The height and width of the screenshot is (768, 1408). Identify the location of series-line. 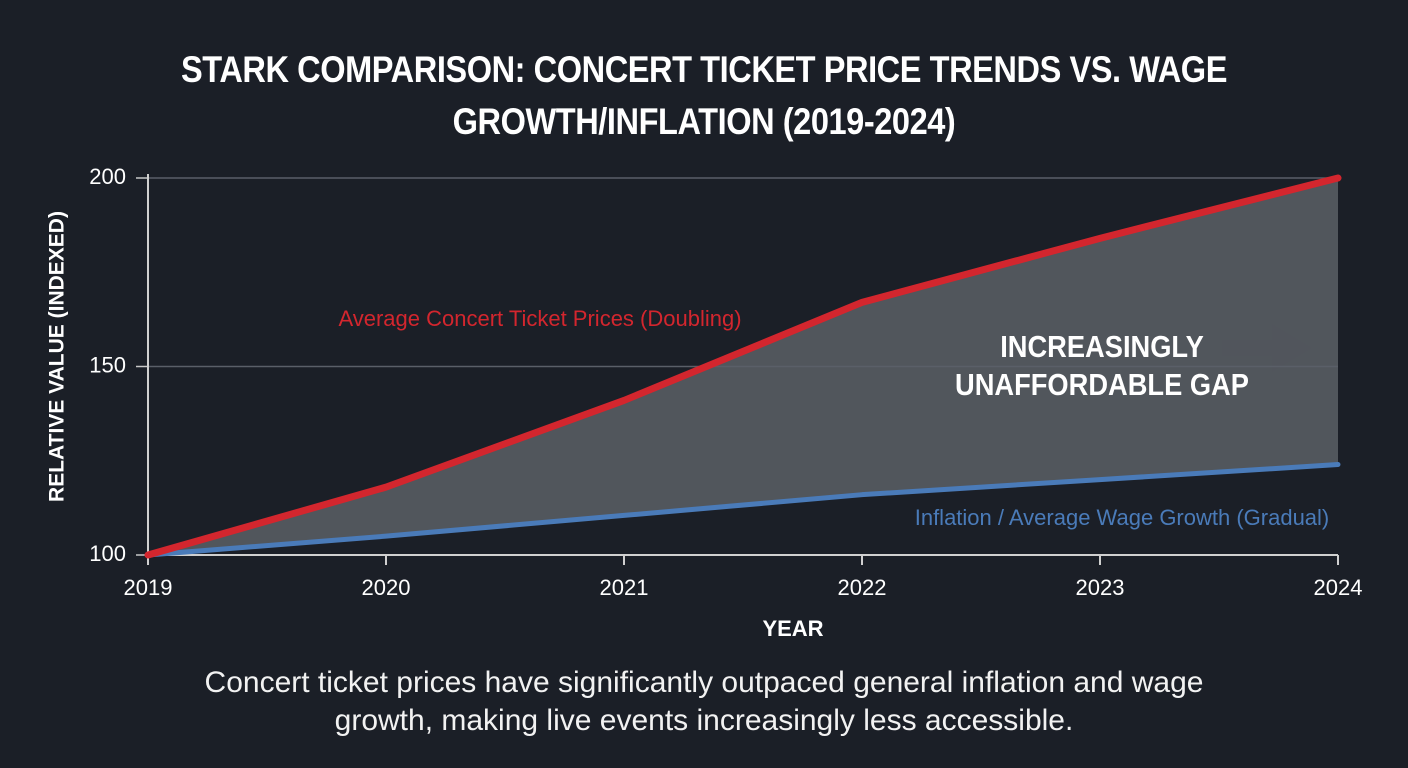
(743, 510).